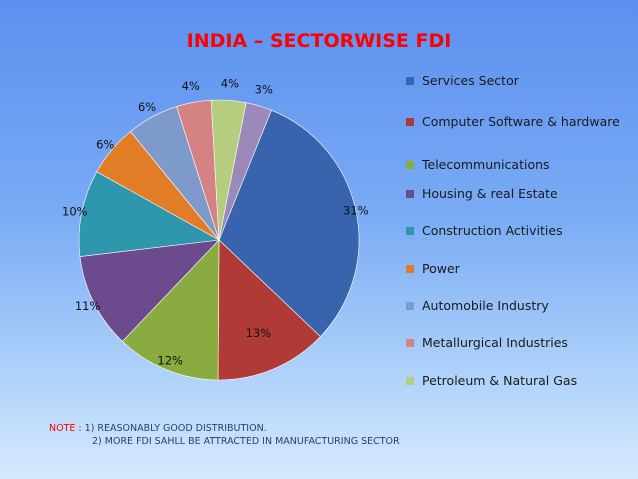 This screenshot has width=638, height=479. I want to click on legend-label-0: Services Sector, so click(470, 80).